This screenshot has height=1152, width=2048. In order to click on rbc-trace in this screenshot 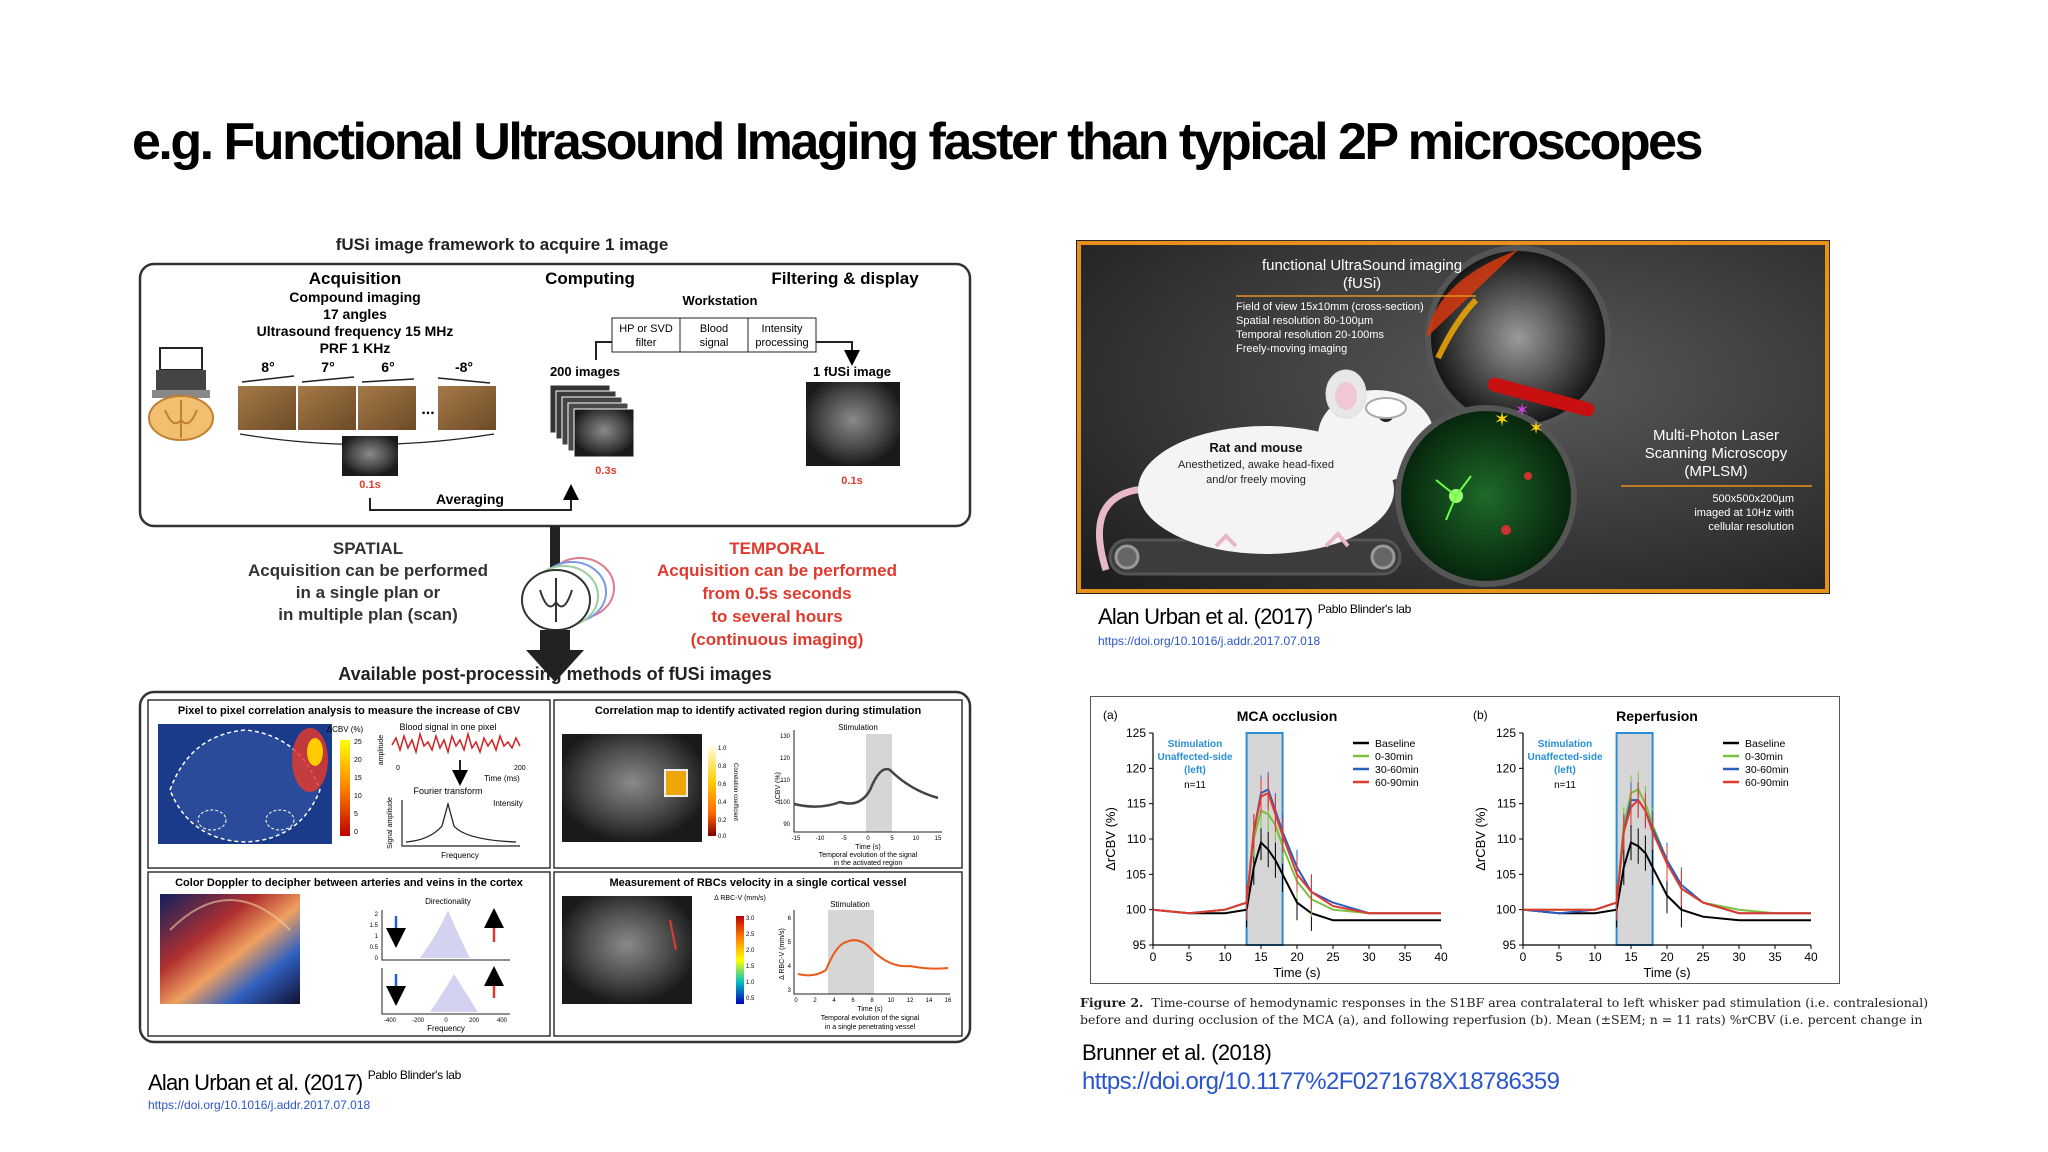, I will do `click(873, 958)`.